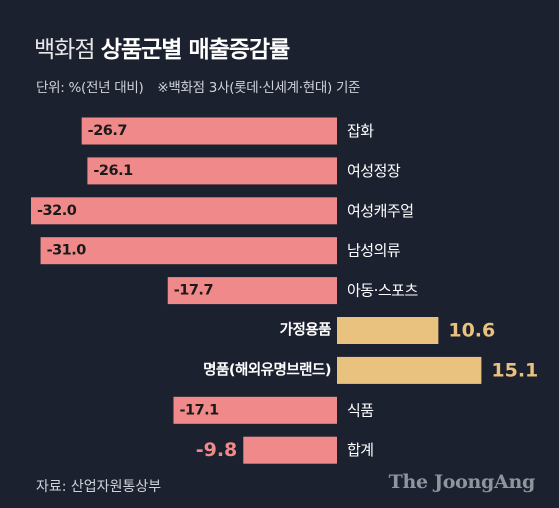 The height and width of the screenshot is (508, 559). Describe the element at coordinates (113, 171) in the screenshot. I see `value-label: -26.1` at that location.